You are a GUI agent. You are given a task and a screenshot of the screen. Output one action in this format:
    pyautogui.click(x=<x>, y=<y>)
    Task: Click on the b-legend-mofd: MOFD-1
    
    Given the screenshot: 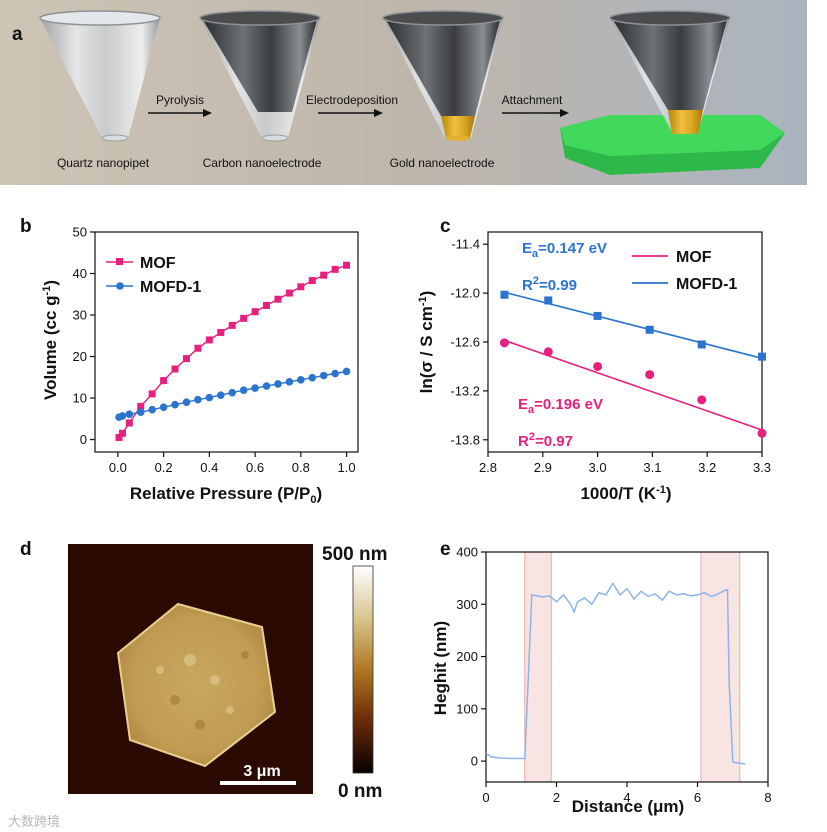 What is the action you would take?
    pyautogui.click(x=170, y=287)
    